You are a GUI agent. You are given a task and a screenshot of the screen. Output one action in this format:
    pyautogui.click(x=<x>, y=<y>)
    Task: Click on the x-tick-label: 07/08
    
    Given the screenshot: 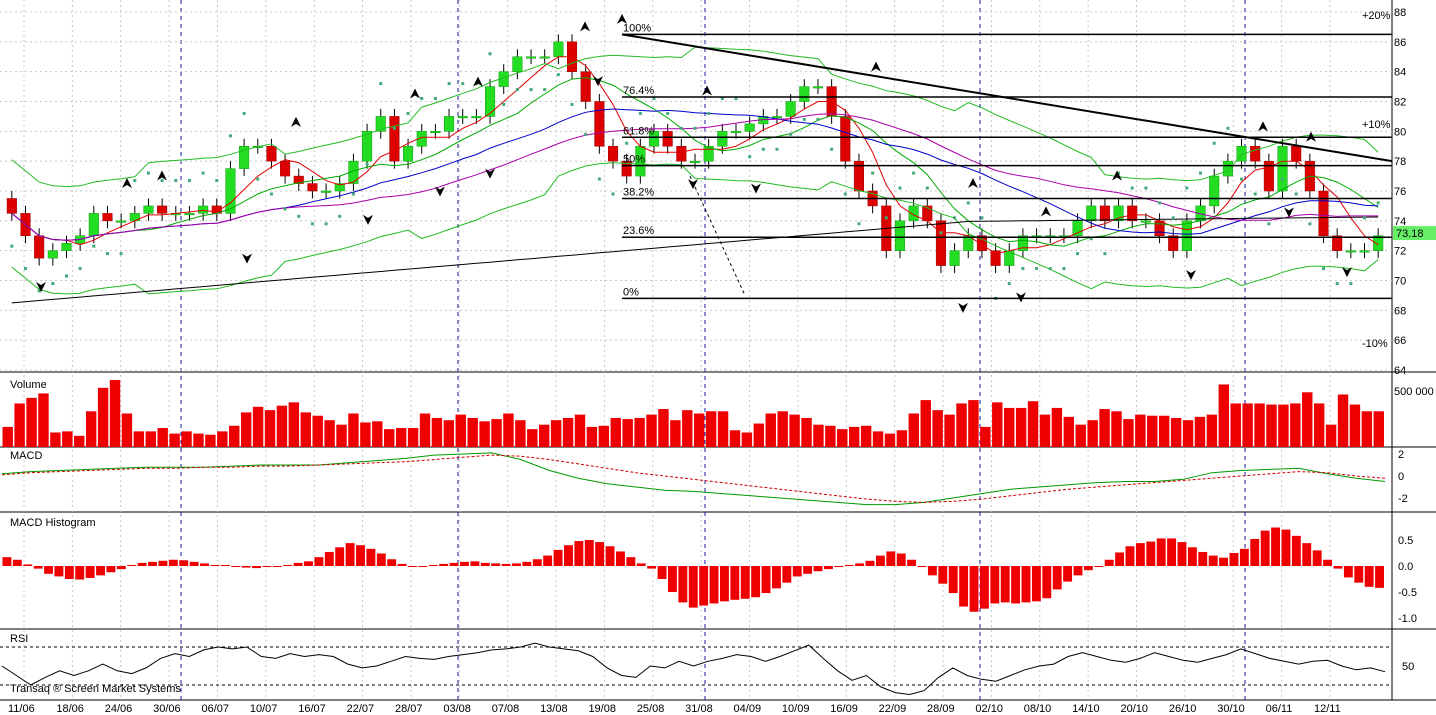 What is the action you would take?
    pyautogui.click(x=506, y=709)
    